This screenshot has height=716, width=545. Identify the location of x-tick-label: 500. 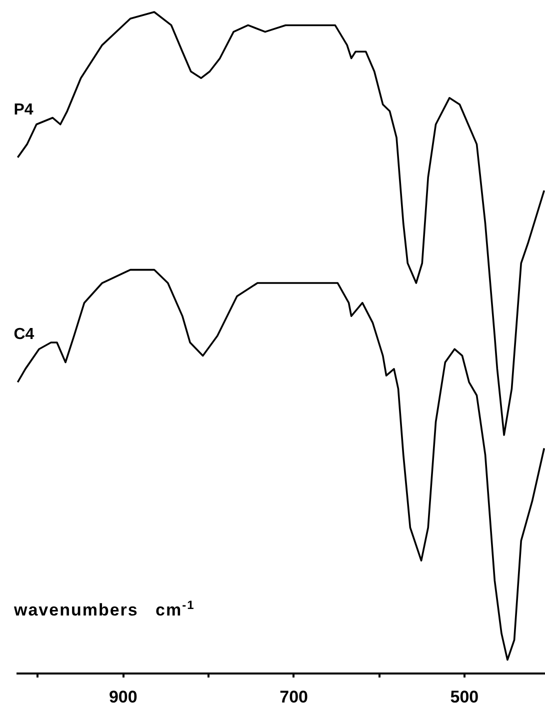
(464, 697).